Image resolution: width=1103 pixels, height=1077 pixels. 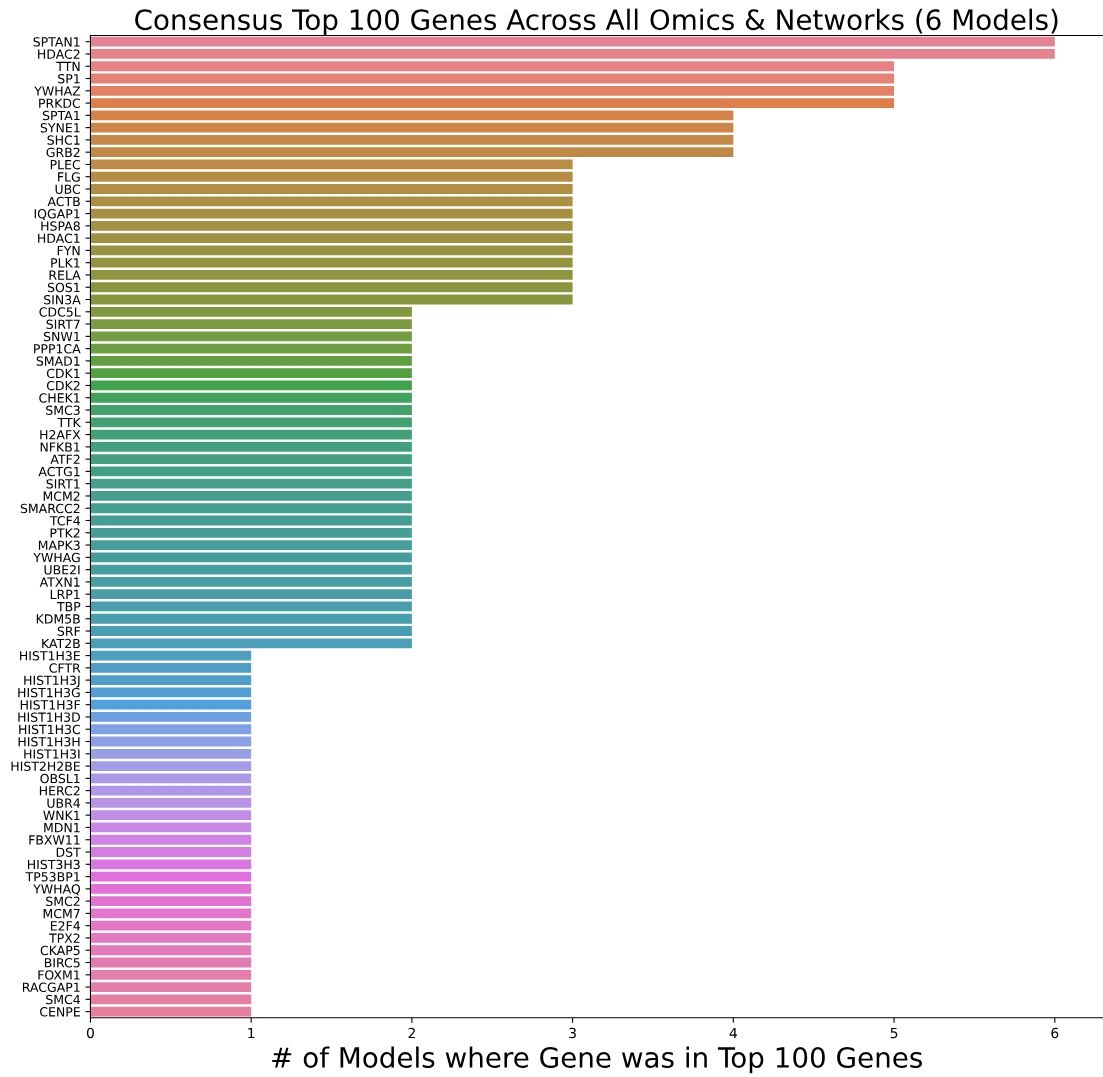 I want to click on y-tick-label: SNW1, so click(x=61, y=336).